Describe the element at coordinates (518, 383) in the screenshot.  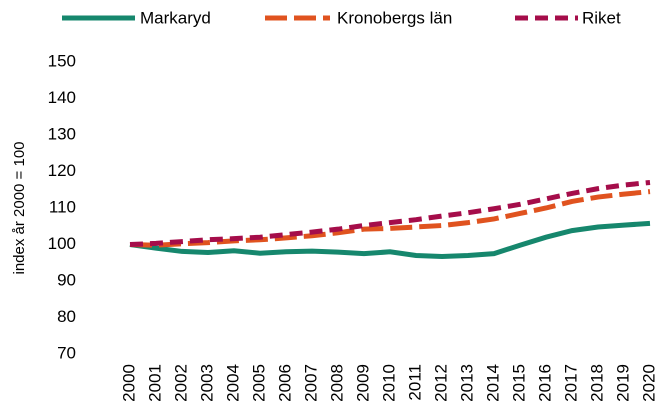
I see `x-tick-label: 2015` at that location.